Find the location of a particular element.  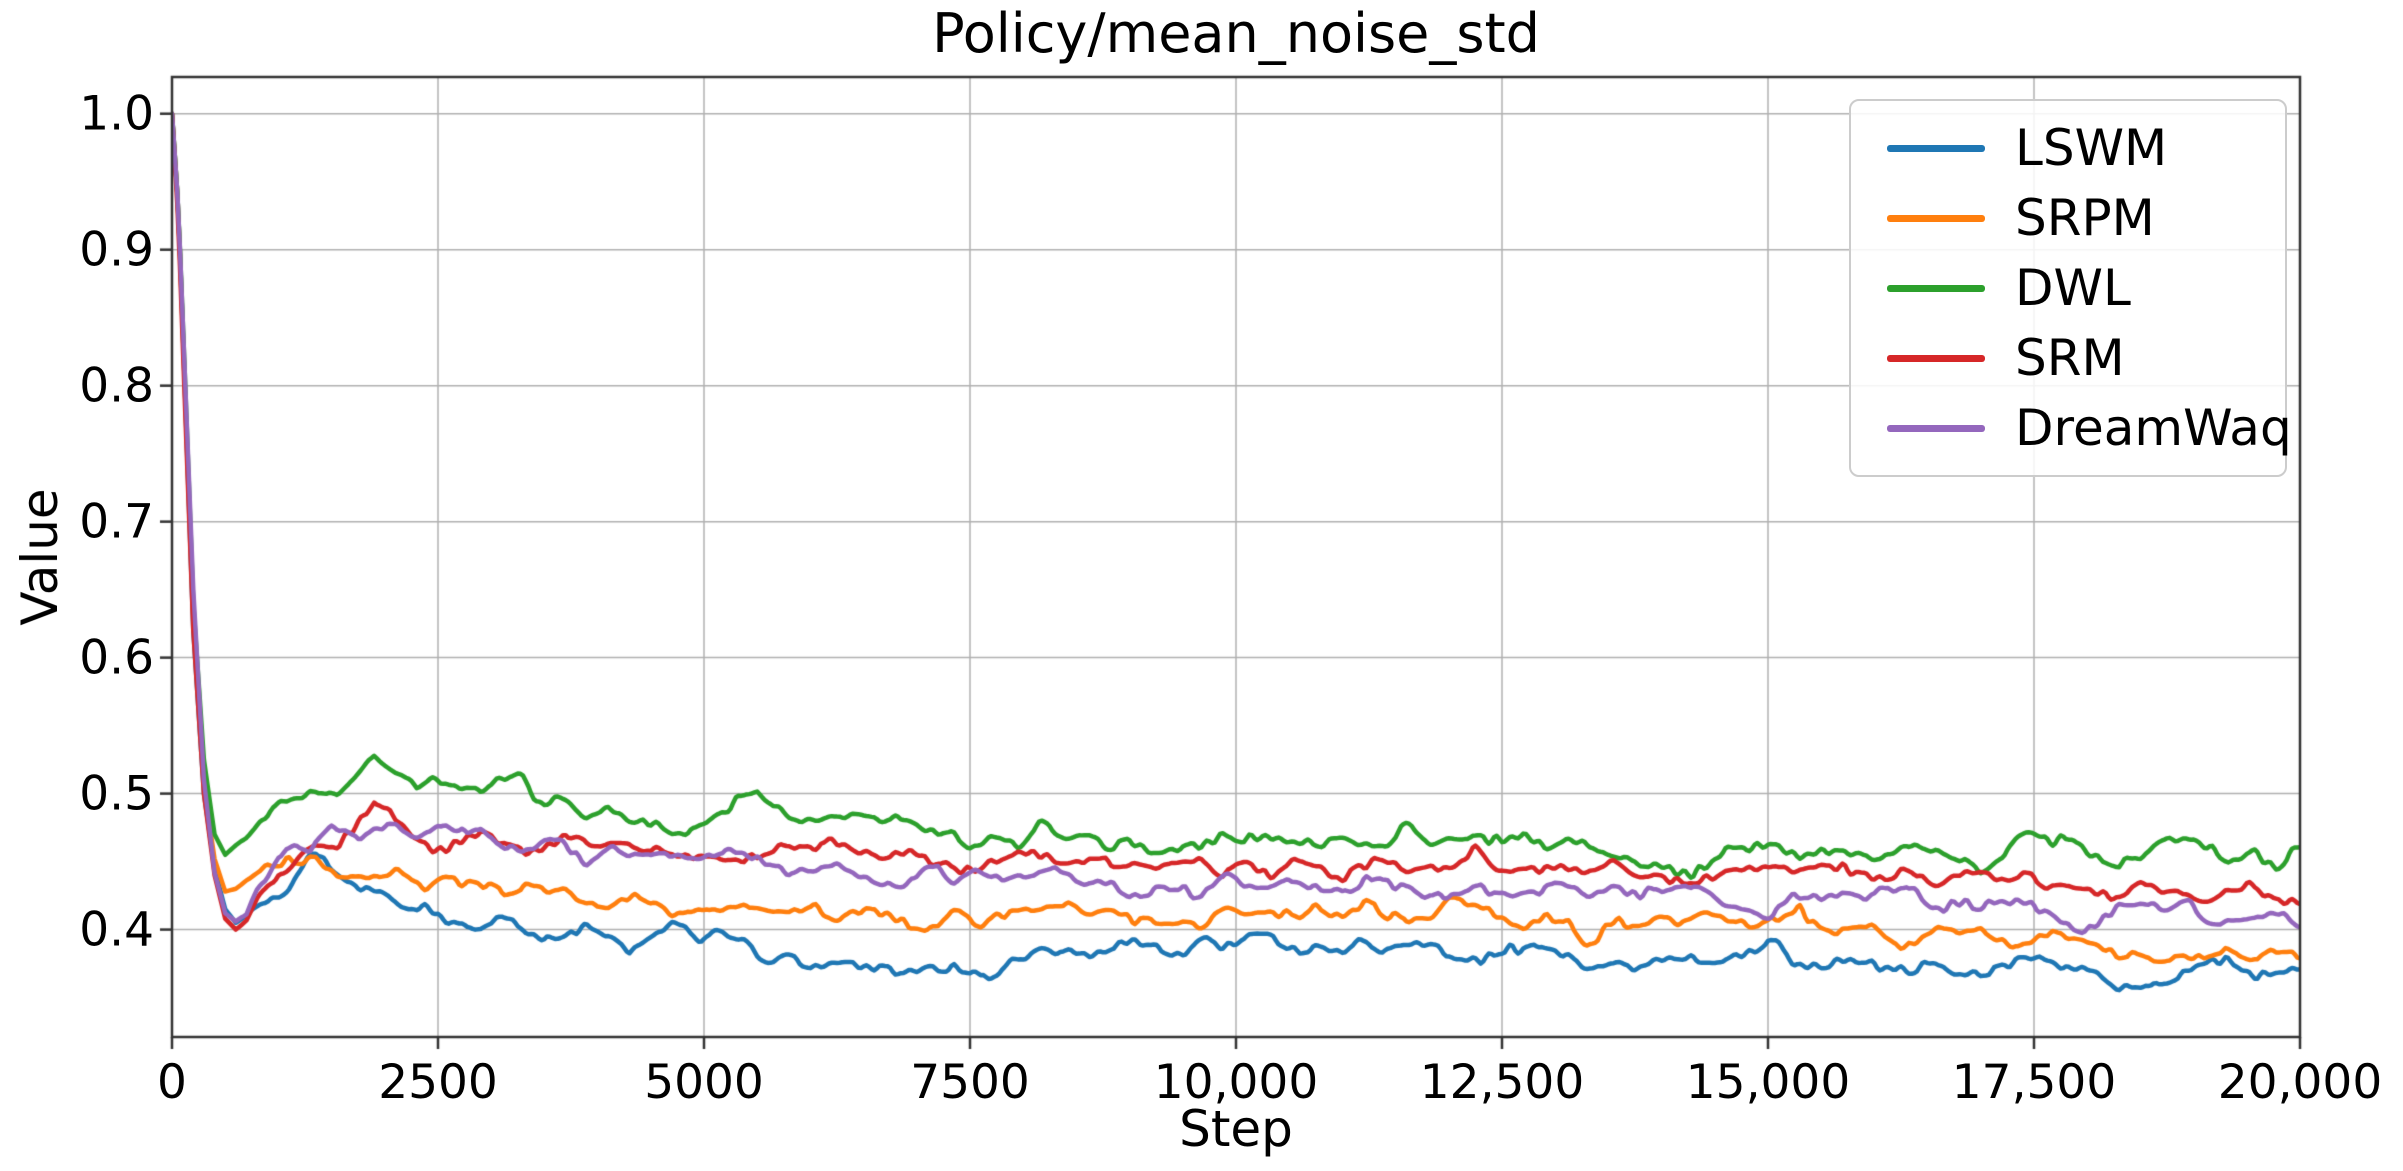

legend-item-dreamwaq: DreamWaq is located at coordinates (2071, 428).